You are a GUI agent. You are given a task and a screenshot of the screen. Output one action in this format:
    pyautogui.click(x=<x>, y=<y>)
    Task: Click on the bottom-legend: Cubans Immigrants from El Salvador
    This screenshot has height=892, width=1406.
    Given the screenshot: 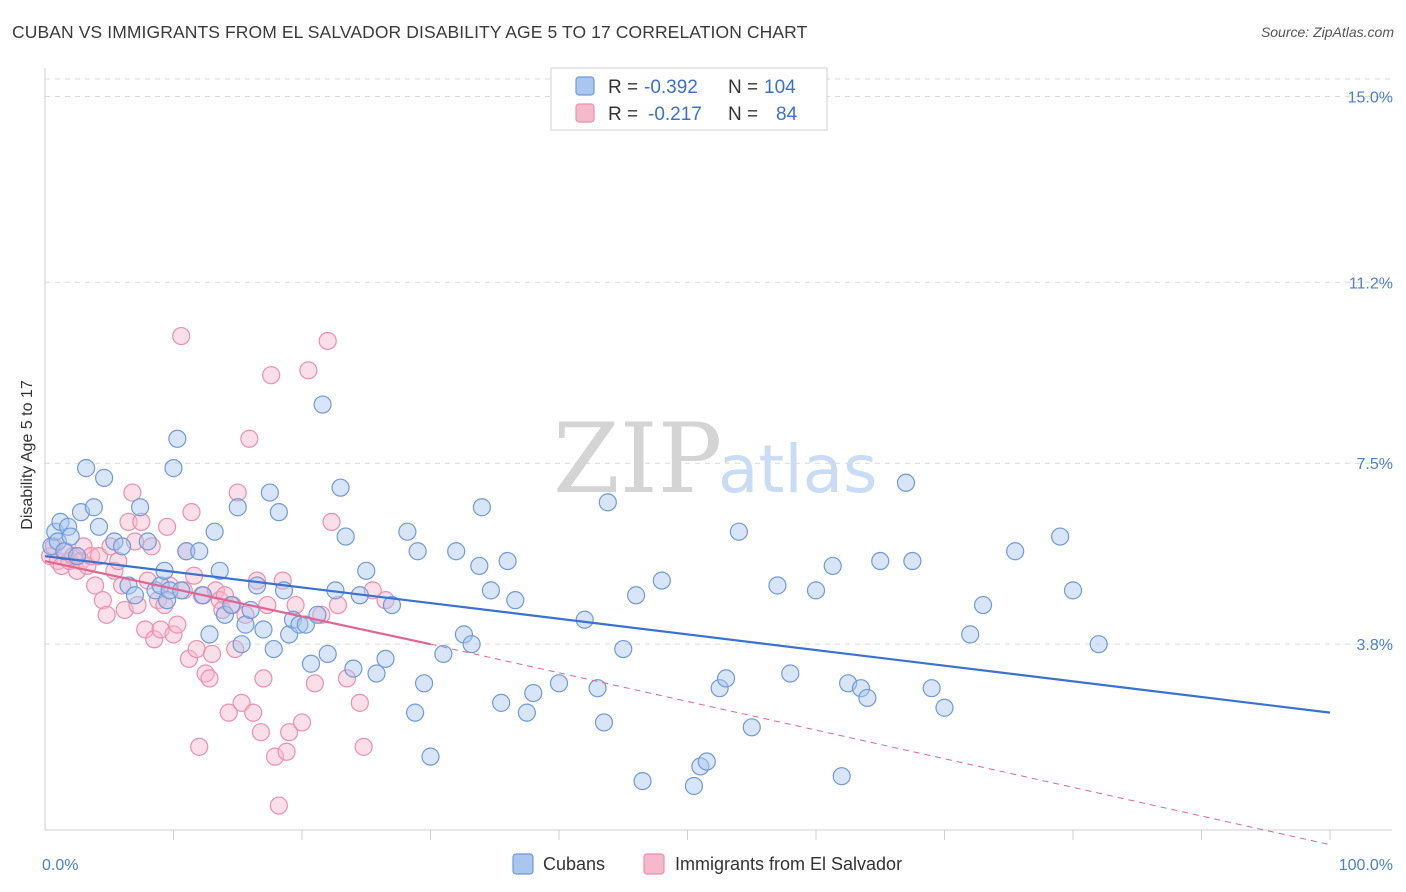 What is the action you would take?
    pyautogui.click(x=707, y=864)
    